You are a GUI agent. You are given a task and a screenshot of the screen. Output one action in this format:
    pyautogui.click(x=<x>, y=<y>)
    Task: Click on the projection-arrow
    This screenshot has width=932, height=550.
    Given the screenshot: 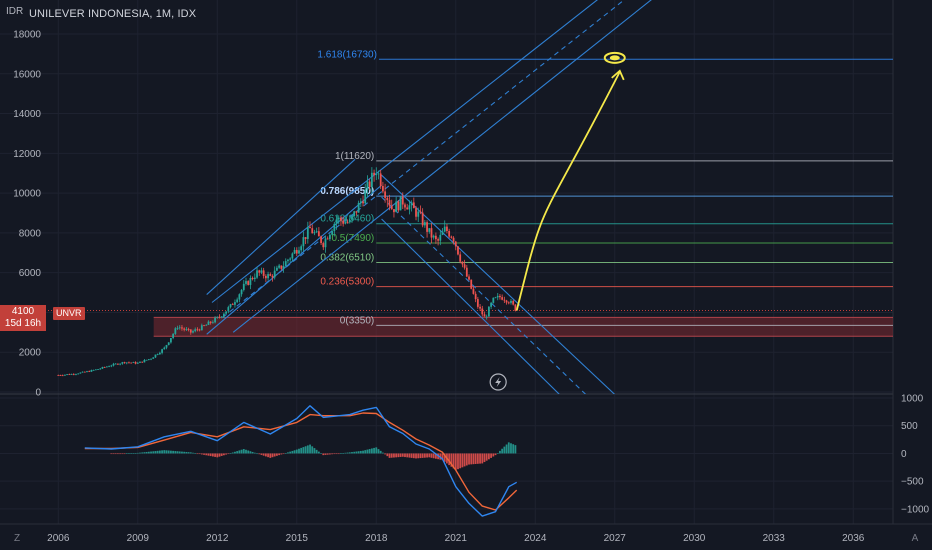 What is the action you would take?
    pyautogui.click(x=568, y=191)
    